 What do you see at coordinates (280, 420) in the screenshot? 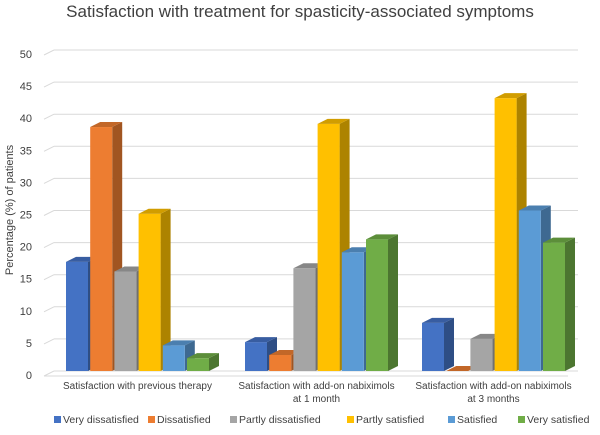
I see `legend-label: Partly dissatisfied` at bounding box center [280, 420].